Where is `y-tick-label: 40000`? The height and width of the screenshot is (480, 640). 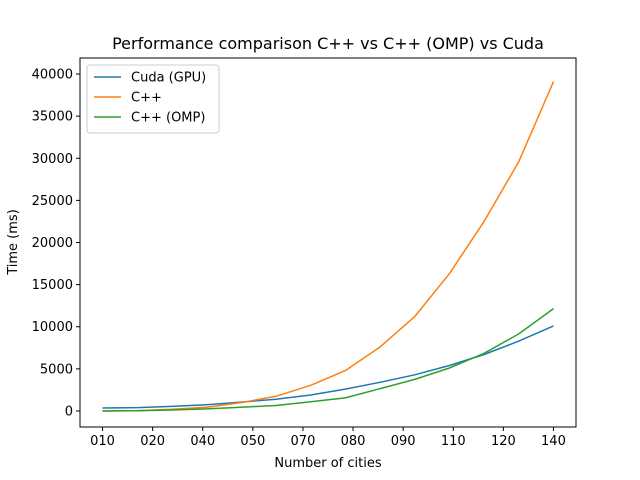
y-tick-label: 40000 is located at coordinates (52, 75).